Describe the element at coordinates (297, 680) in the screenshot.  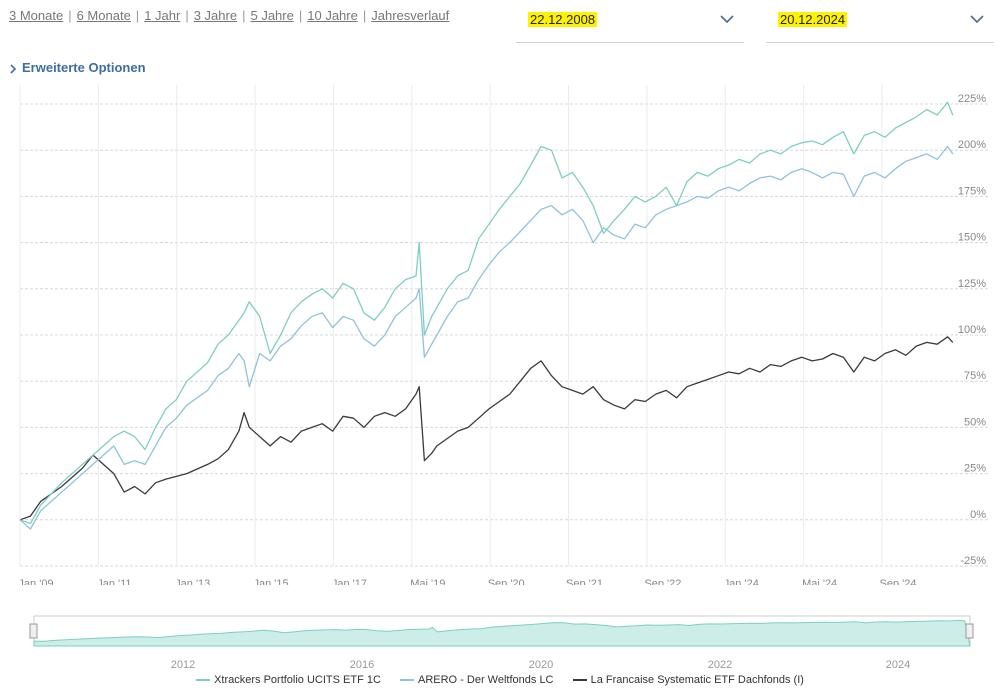
I see `legend-label: Xtrackers Portfolio UCITS ETF 1C` at that location.